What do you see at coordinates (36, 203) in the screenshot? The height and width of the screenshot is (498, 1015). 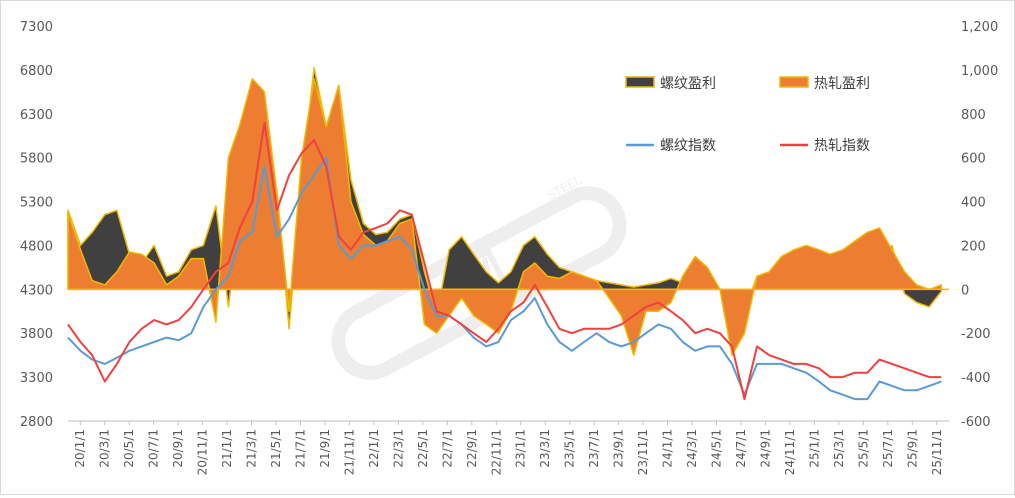 I see `y-left-tick-label: 5300` at bounding box center [36, 203].